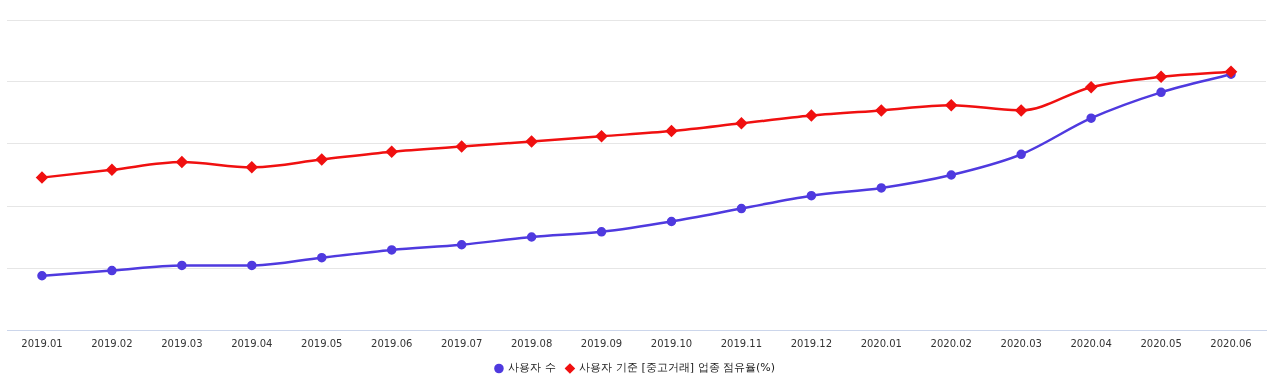 Image resolution: width=1280 pixels, height=384 pixels. Describe the element at coordinates (392, 343) in the screenshot. I see `x-tick-label: 2019.06` at that location.